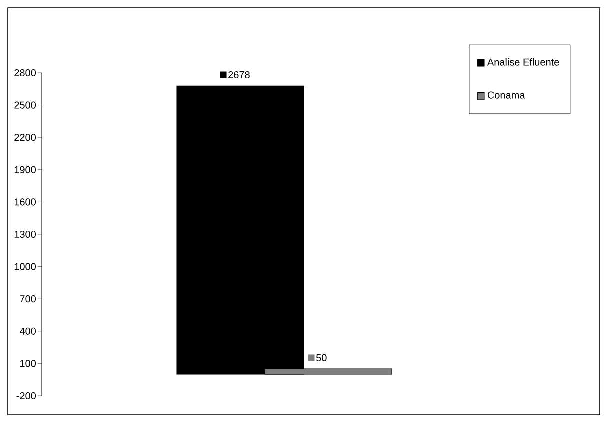 This screenshot has width=608, height=423. I want to click on y-tick-label: 700, so click(28, 299).